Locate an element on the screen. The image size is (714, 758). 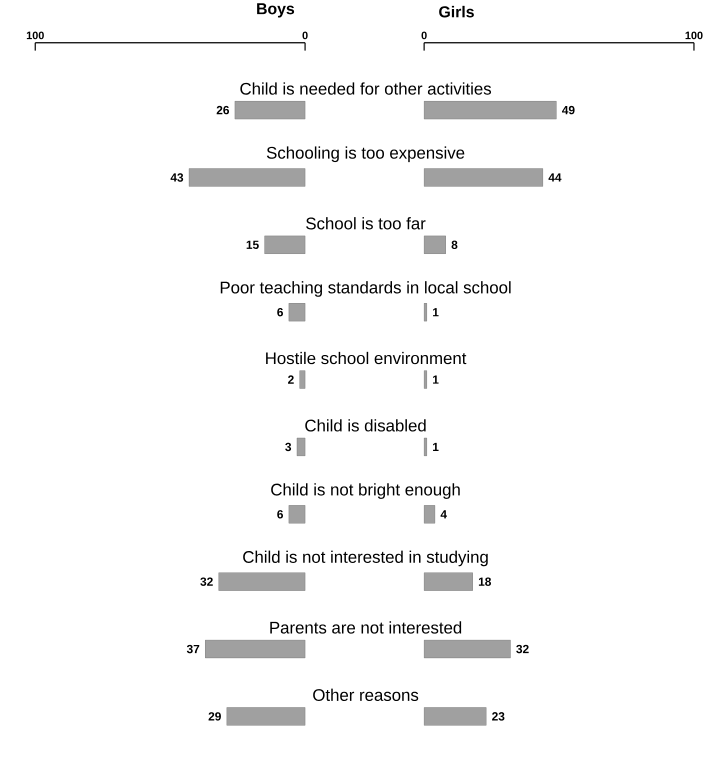
y-tick-label: School is too far is located at coordinates (366, 223).